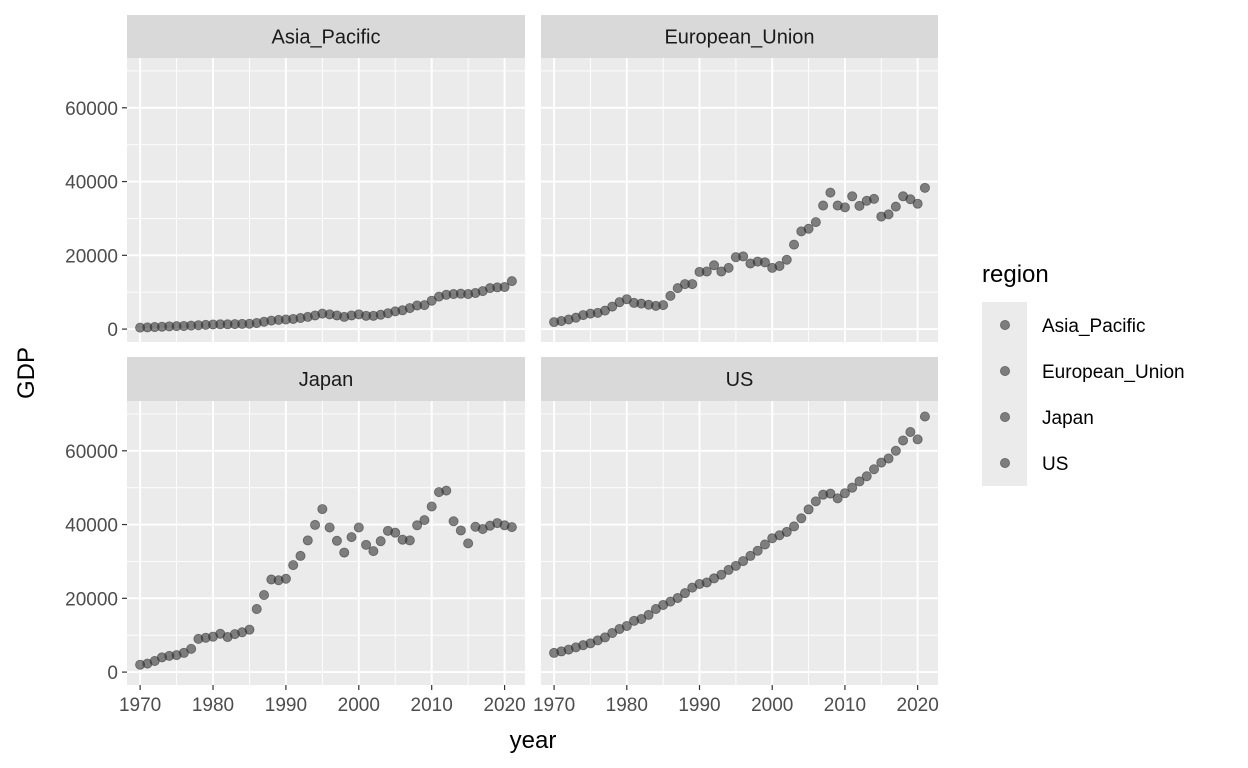  Describe the element at coordinates (359, 705) in the screenshot. I see `x-tick-label: 2000` at that location.